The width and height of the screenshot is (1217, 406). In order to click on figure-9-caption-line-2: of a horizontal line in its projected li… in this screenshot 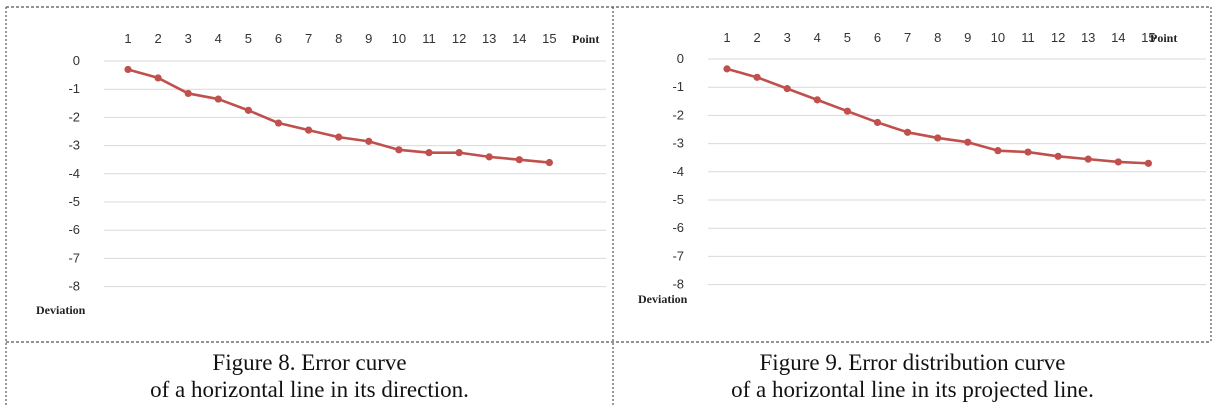, I will do `click(912, 389)`.